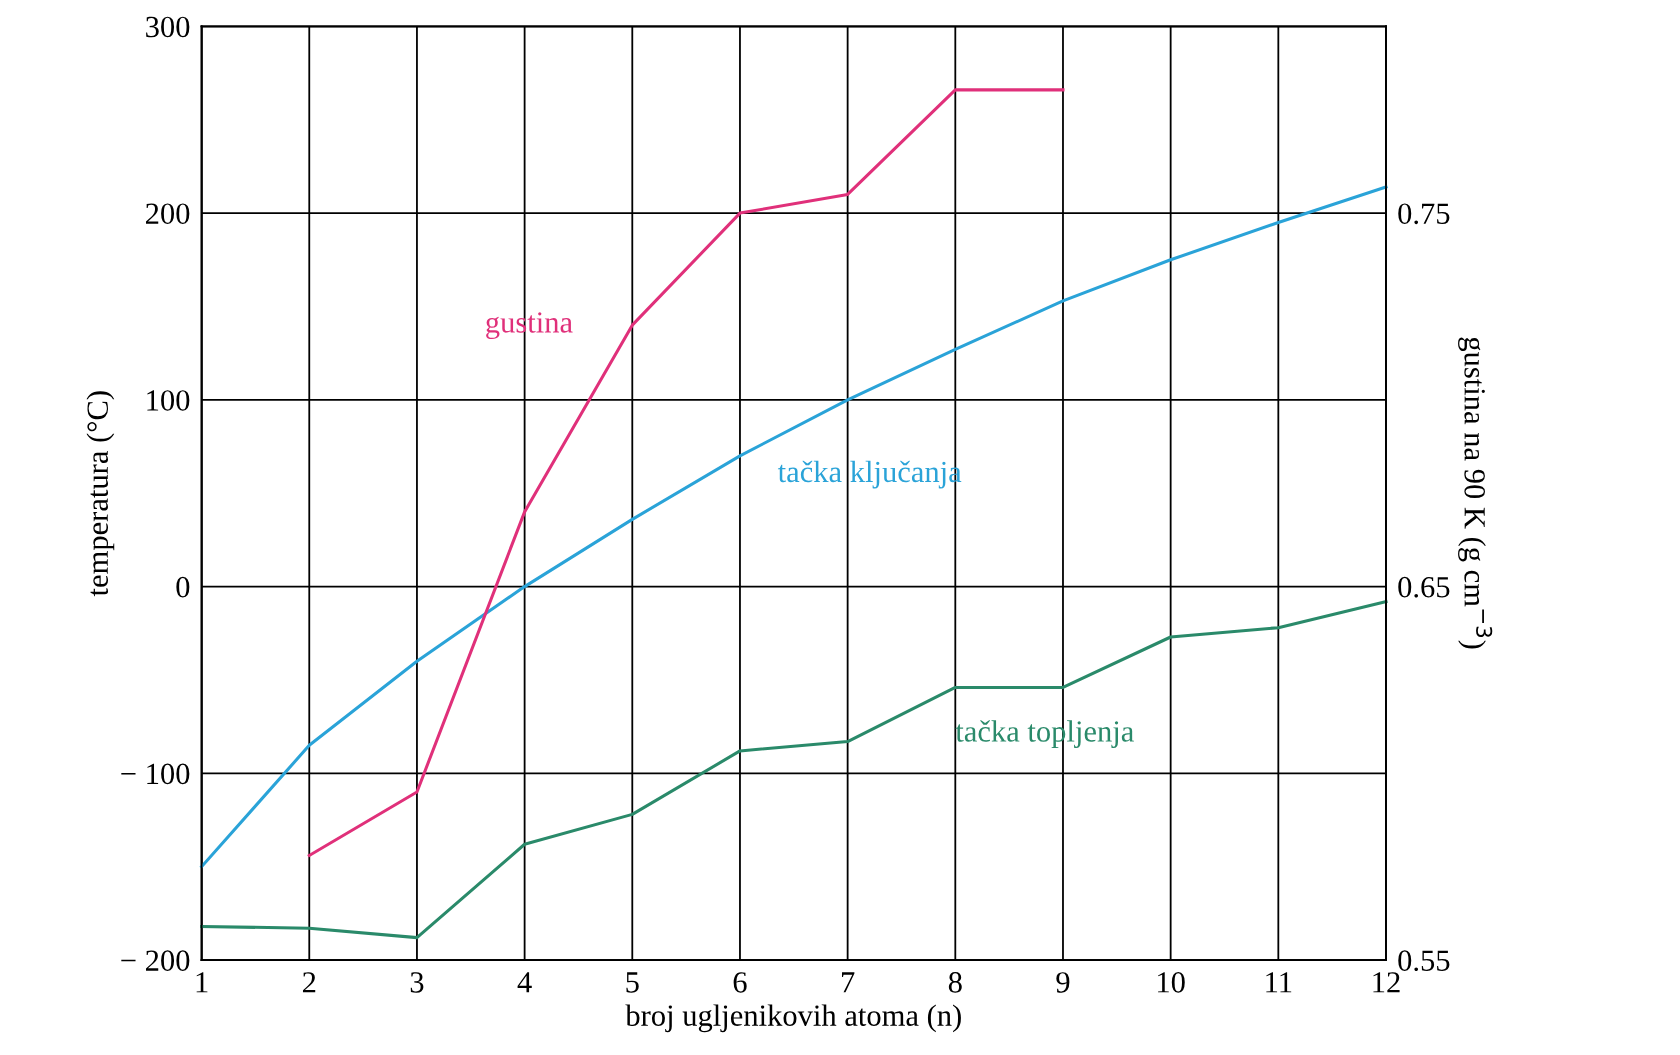 The width and height of the screenshot is (1680, 1055). What do you see at coordinates (1279, 982) in the screenshot?
I see `x-tick-label: 11` at bounding box center [1279, 982].